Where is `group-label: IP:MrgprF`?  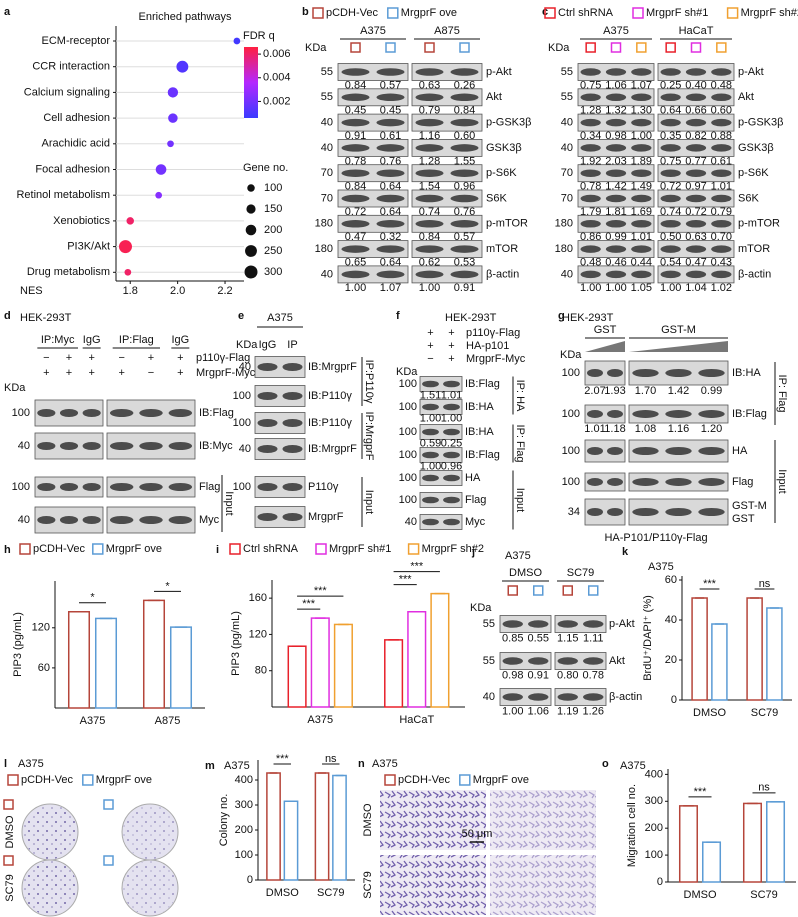 group-label: IP:MrgprF is located at coordinates (369, 436).